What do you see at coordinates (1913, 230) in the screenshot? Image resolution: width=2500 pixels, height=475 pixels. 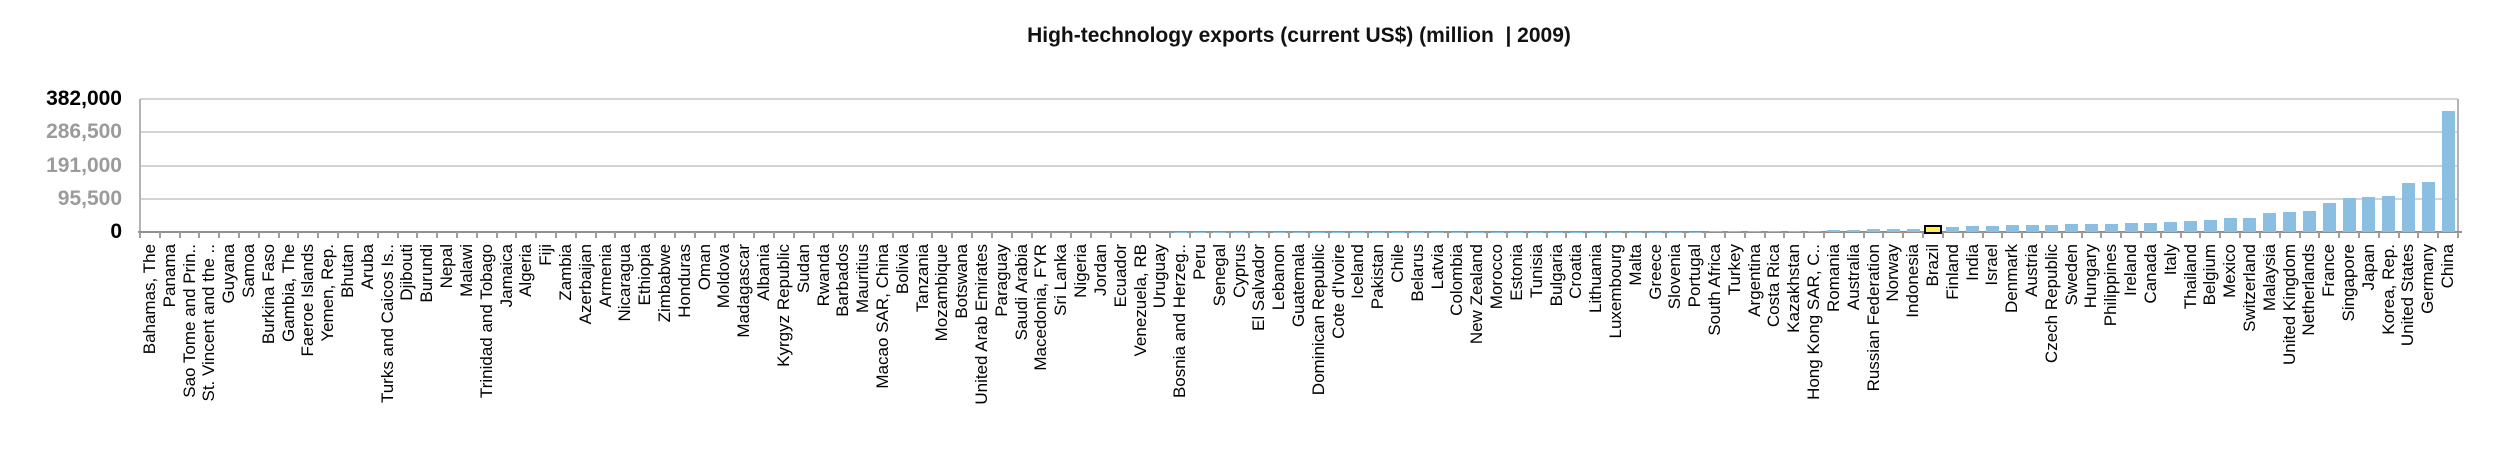 I see `bar-Indonesia` at bounding box center [1913, 230].